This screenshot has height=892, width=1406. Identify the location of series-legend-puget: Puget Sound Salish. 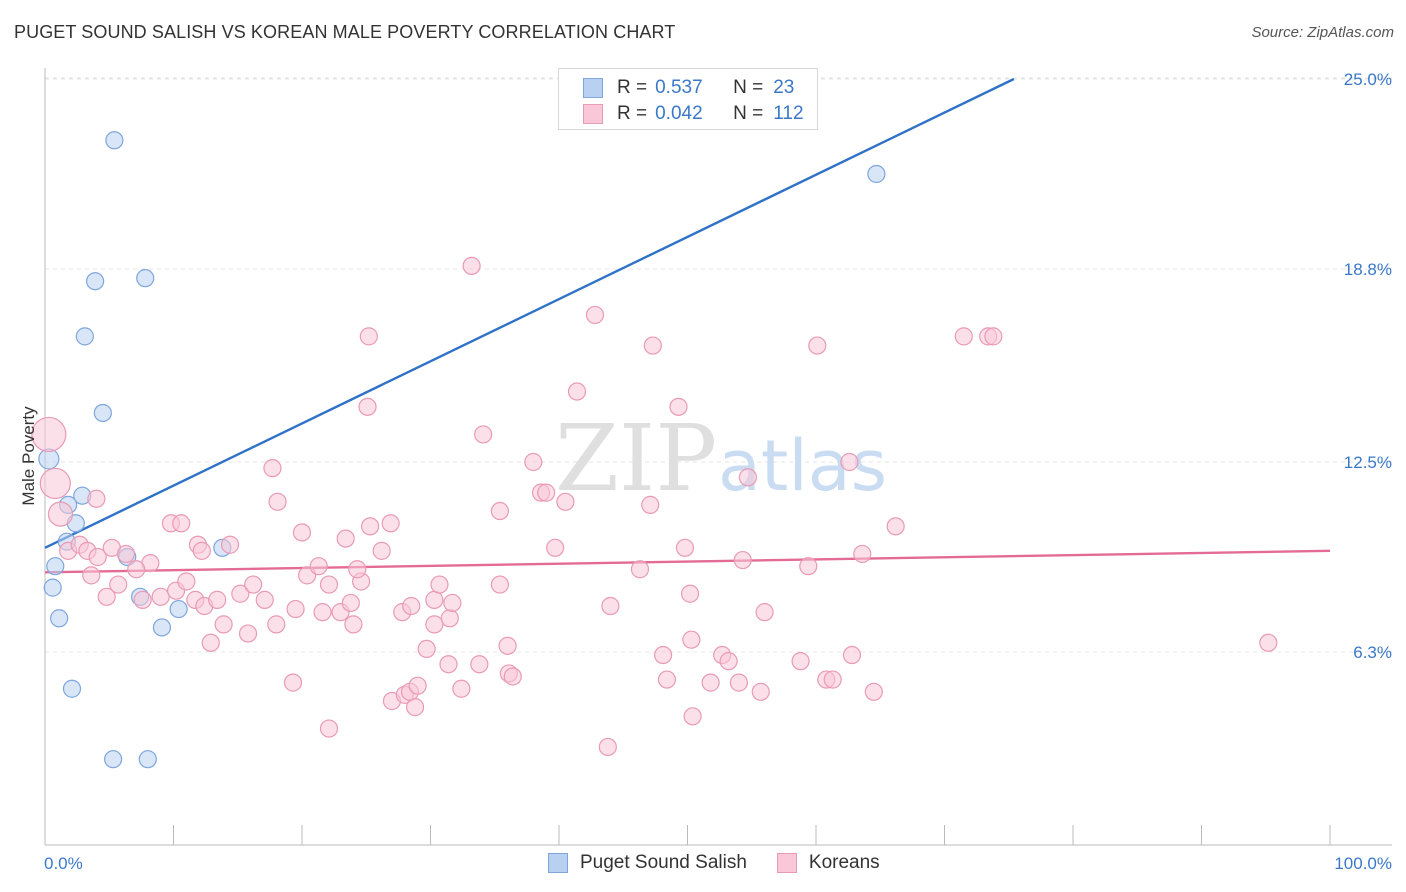
(647, 863).